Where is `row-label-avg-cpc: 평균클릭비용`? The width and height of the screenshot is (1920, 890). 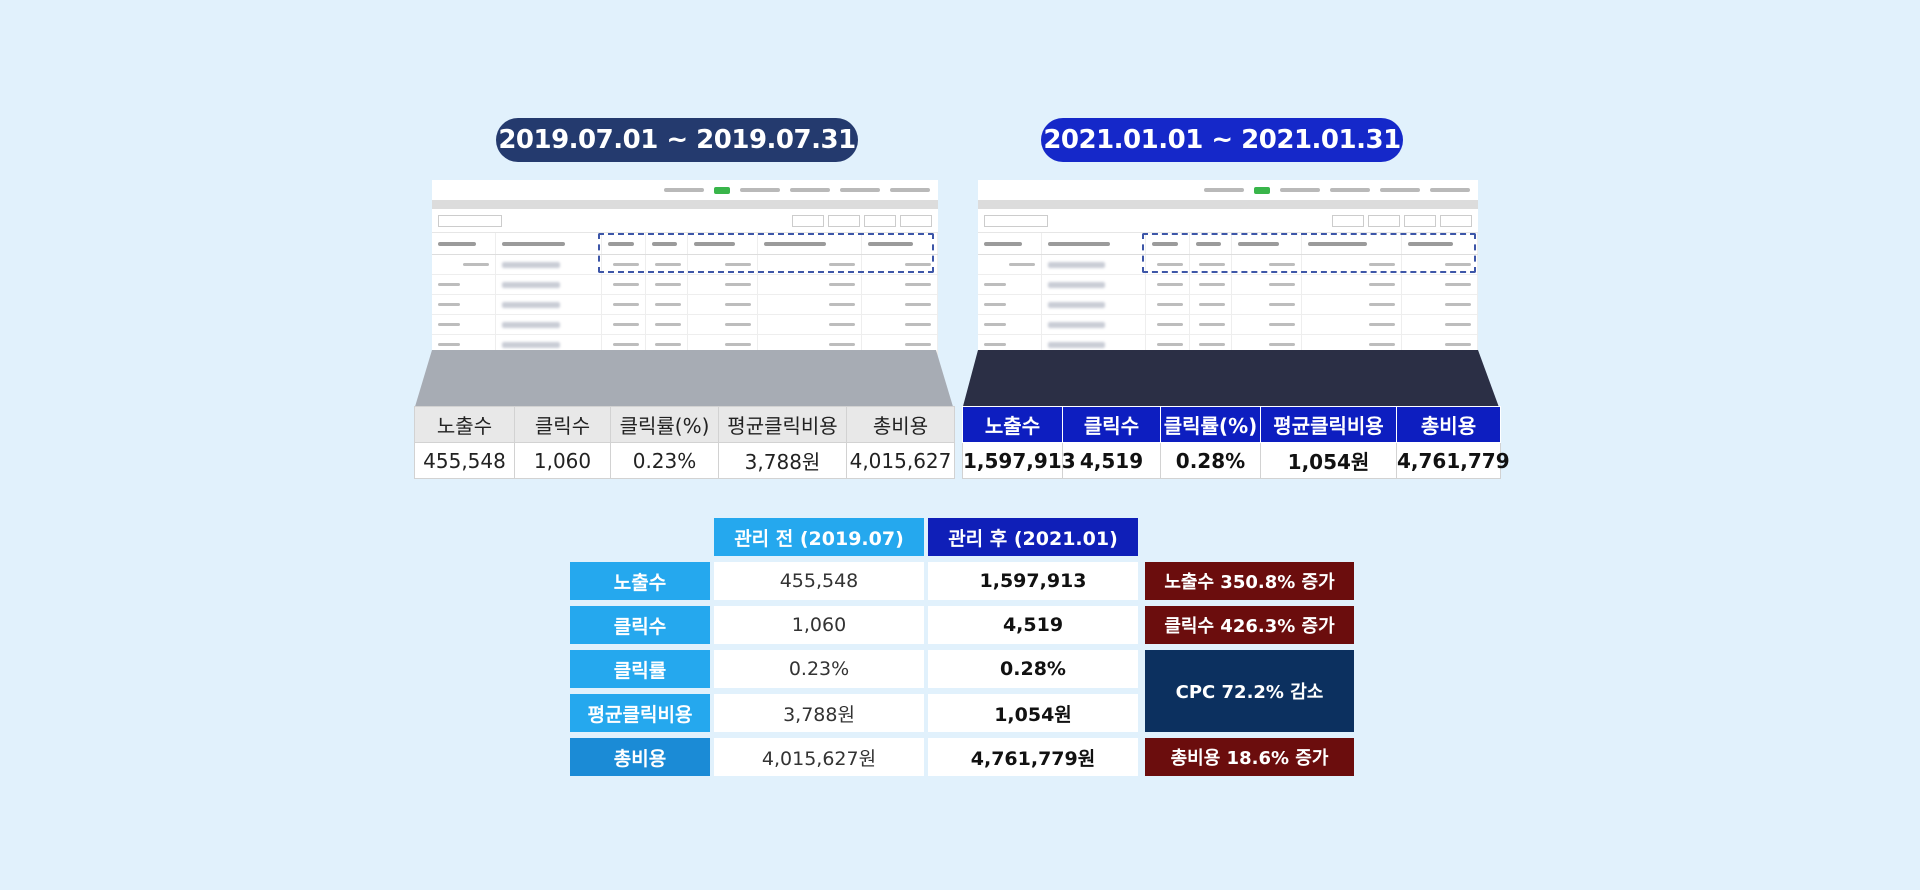 row-label-avg-cpc: 평균클릭비용 is located at coordinates (640, 713).